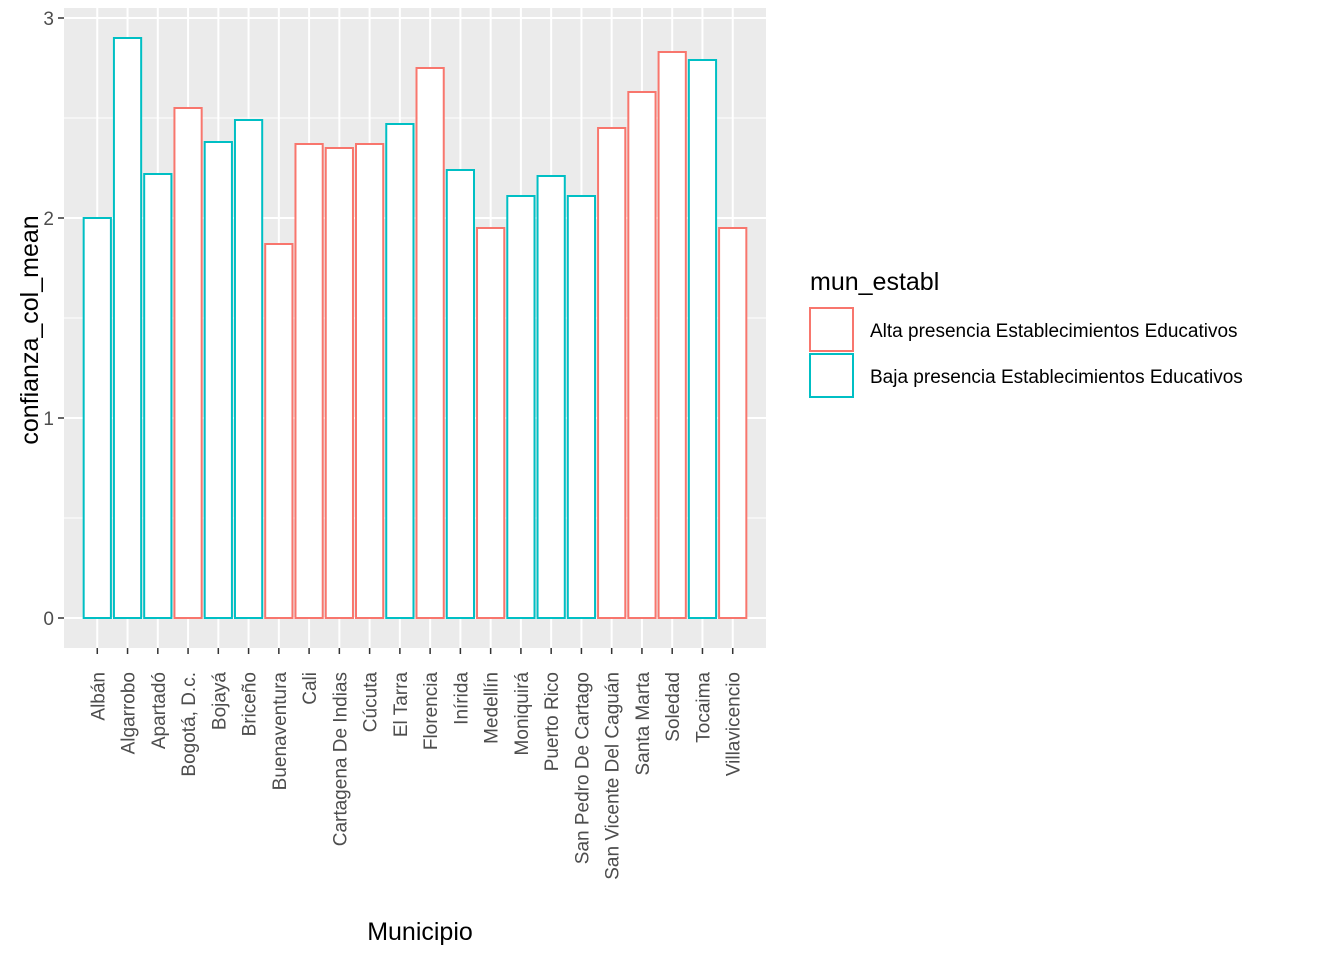 The height and width of the screenshot is (960, 1344). What do you see at coordinates (582, 768) in the screenshot?
I see `x-tick-label: San Pedro De Cartago` at bounding box center [582, 768].